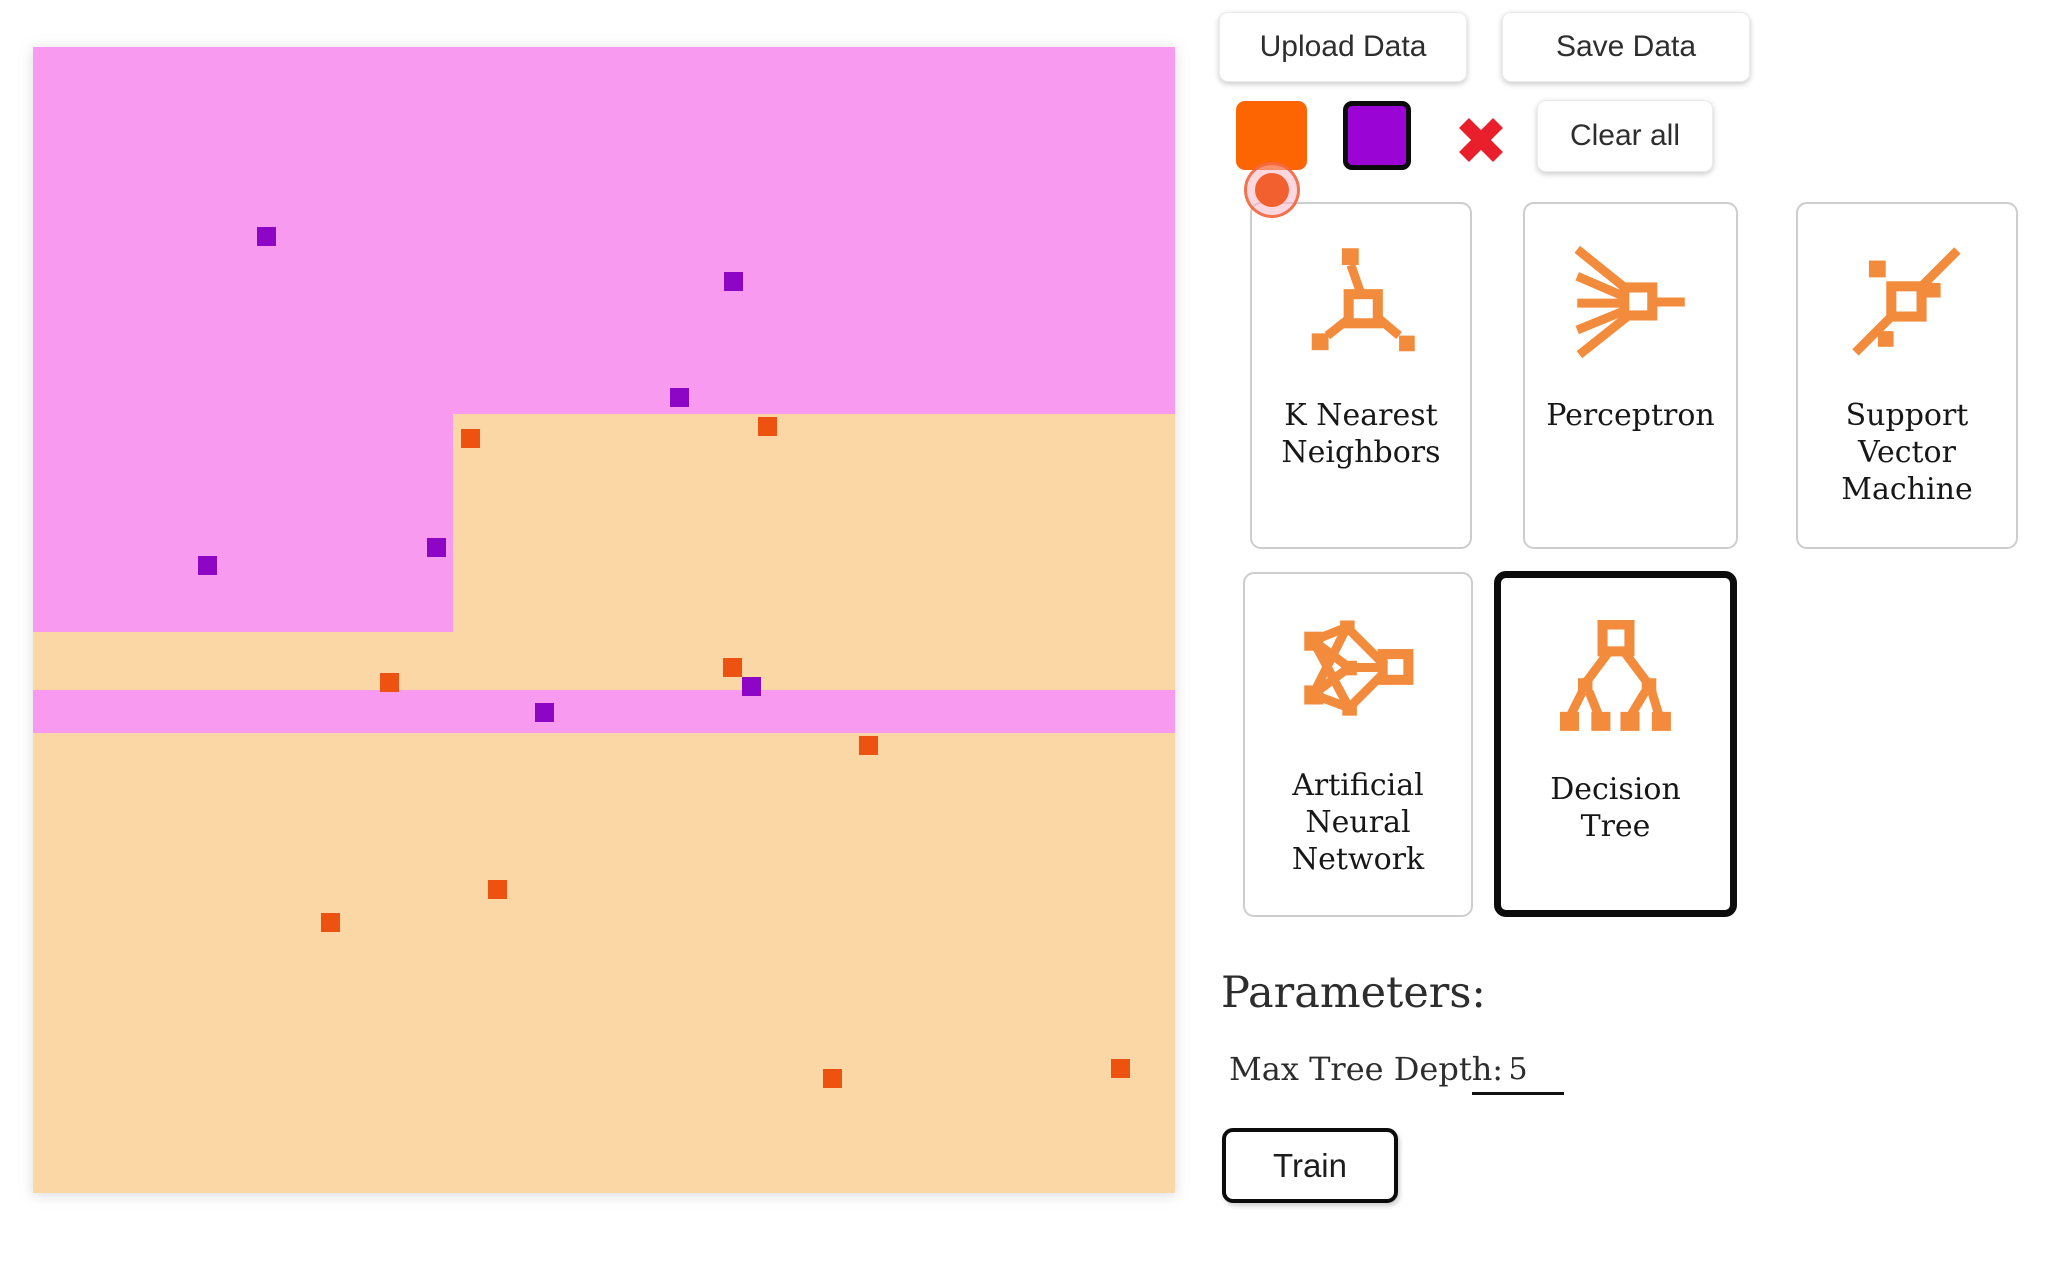 The width and height of the screenshot is (2048, 1272). I want to click on algorithm-label: K Nearest Neighbors, so click(1361, 434).